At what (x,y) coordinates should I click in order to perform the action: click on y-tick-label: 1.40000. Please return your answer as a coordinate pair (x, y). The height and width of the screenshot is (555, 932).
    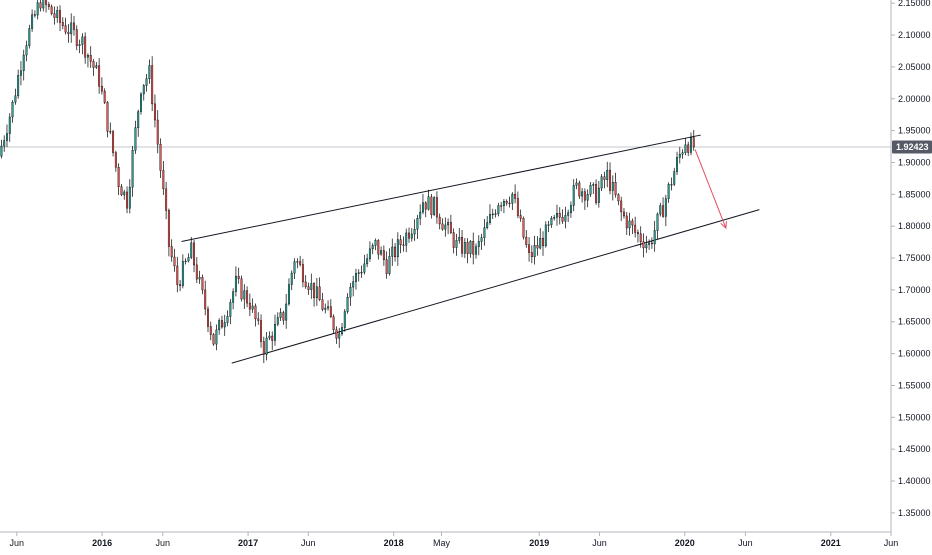
    Looking at the image, I should click on (914, 481).